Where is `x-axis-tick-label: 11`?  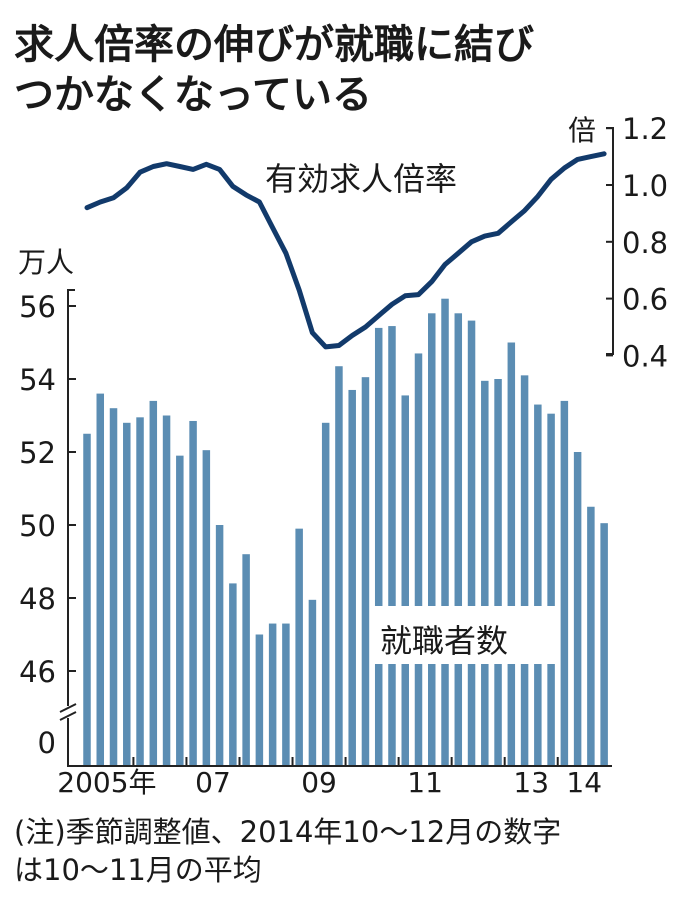 x-axis-tick-label: 11 is located at coordinates (425, 782).